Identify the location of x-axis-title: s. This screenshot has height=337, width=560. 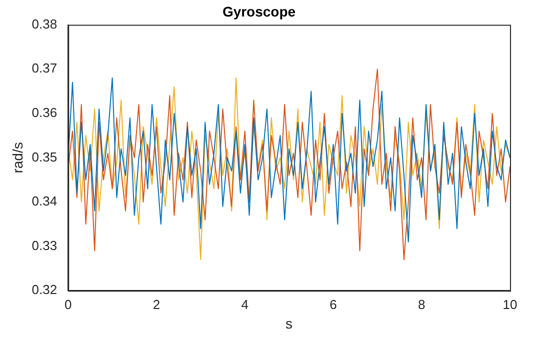
(289, 323).